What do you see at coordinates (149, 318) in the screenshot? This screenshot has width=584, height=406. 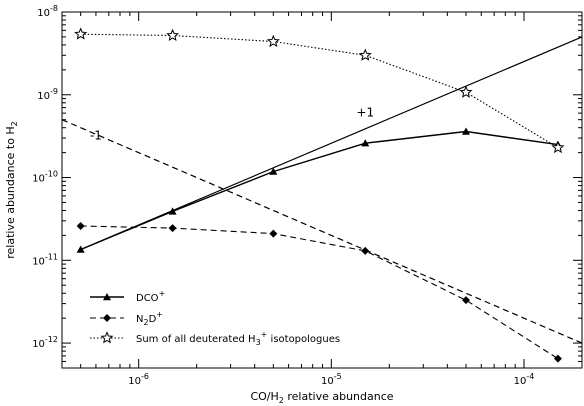 I see `legend-label: N2D+` at bounding box center [149, 318].